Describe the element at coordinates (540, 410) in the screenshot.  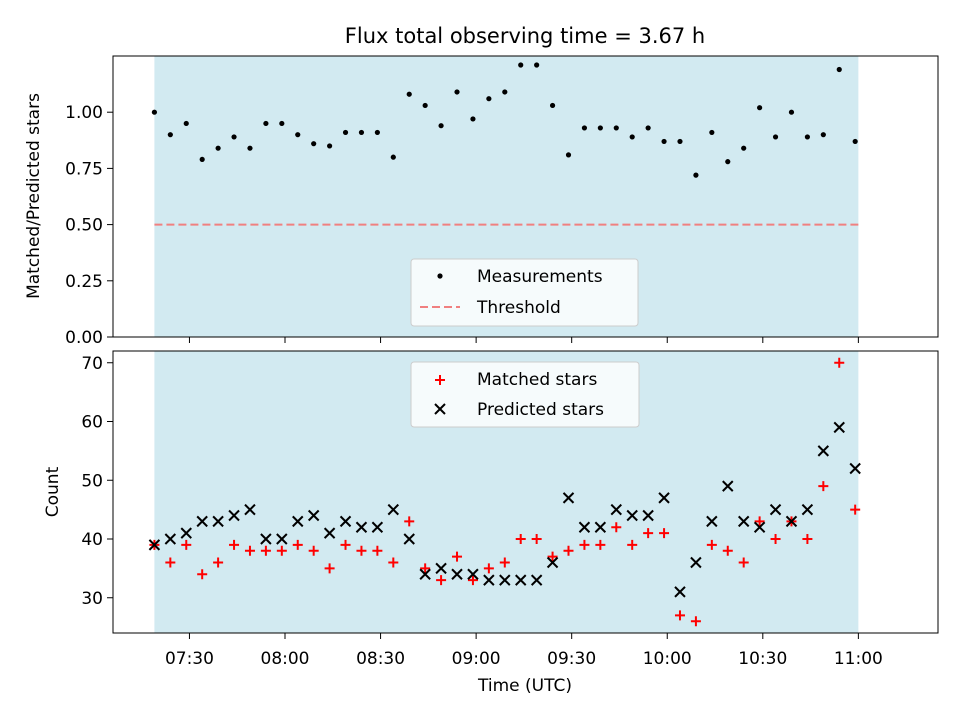
I see `legend-label-predicted: Predicted stars` at that location.